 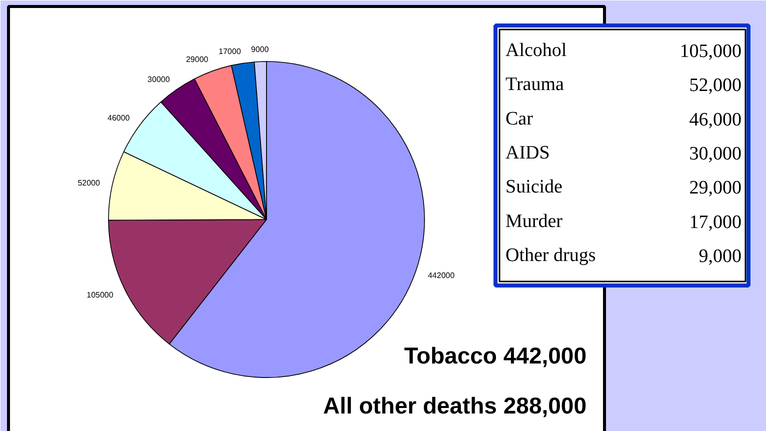 What do you see at coordinates (197, 59) in the screenshot?
I see `data-label: 29000` at bounding box center [197, 59].